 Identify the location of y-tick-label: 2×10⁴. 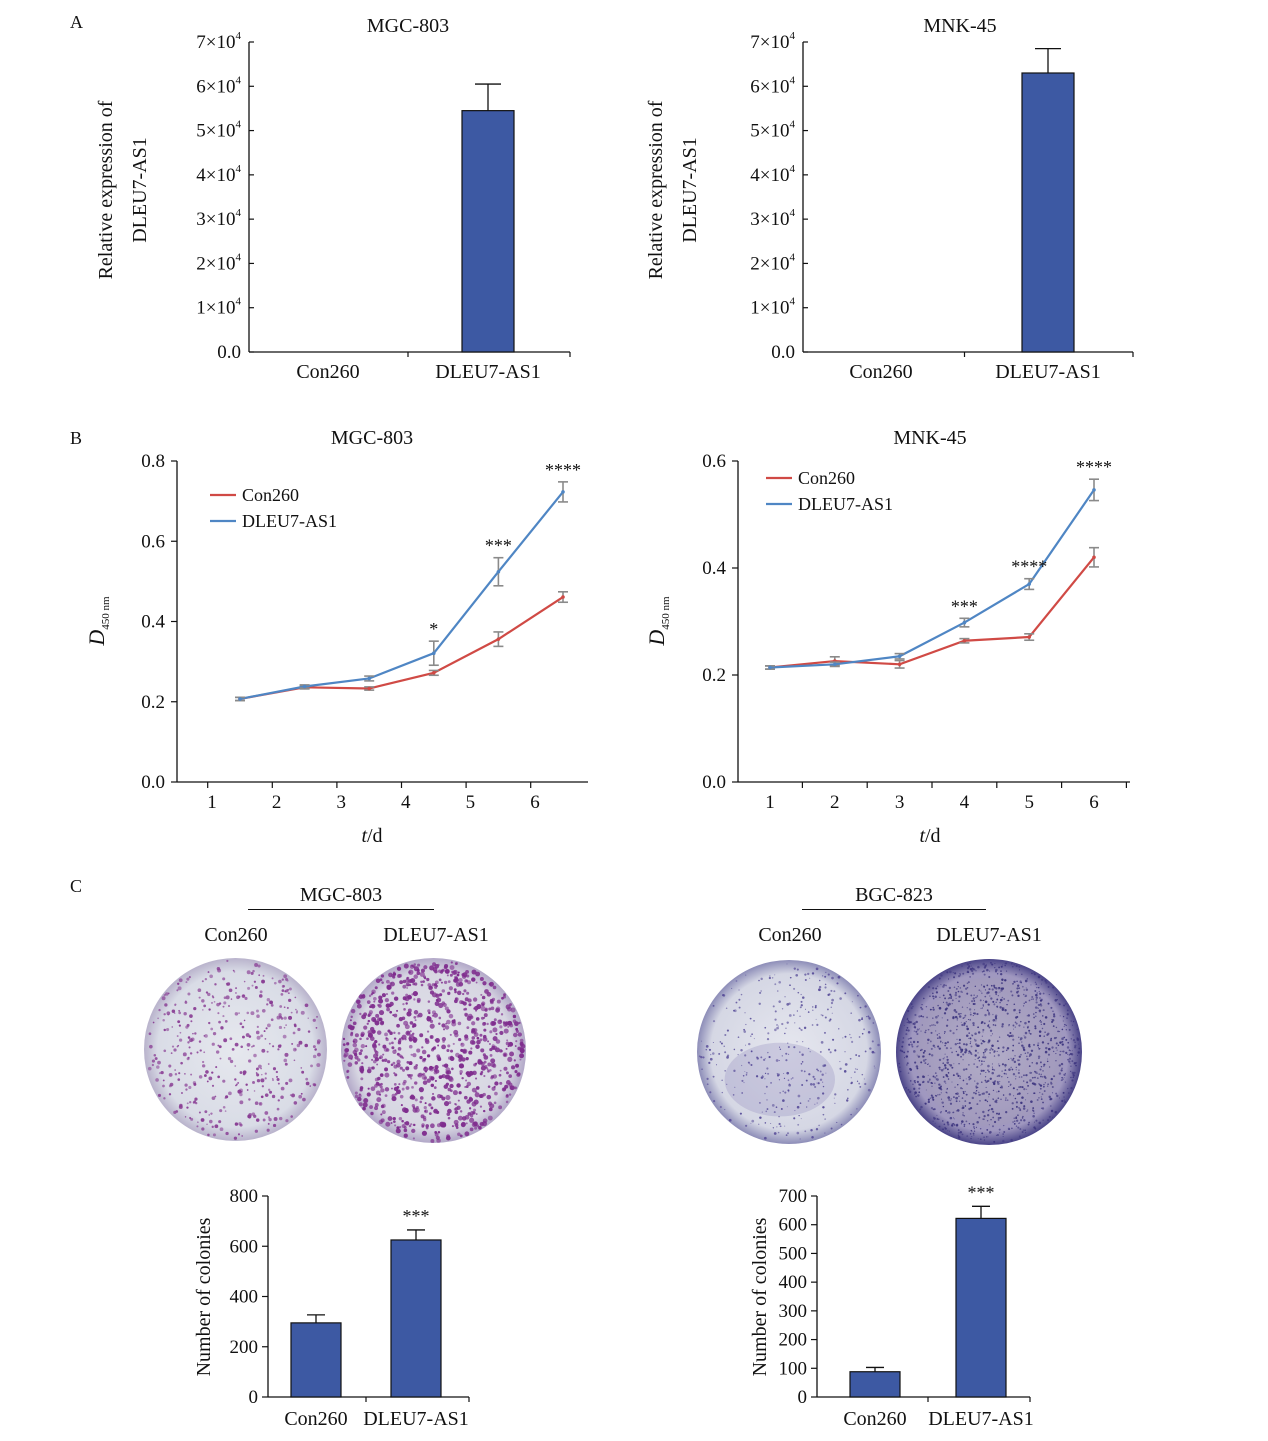
(218, 262).